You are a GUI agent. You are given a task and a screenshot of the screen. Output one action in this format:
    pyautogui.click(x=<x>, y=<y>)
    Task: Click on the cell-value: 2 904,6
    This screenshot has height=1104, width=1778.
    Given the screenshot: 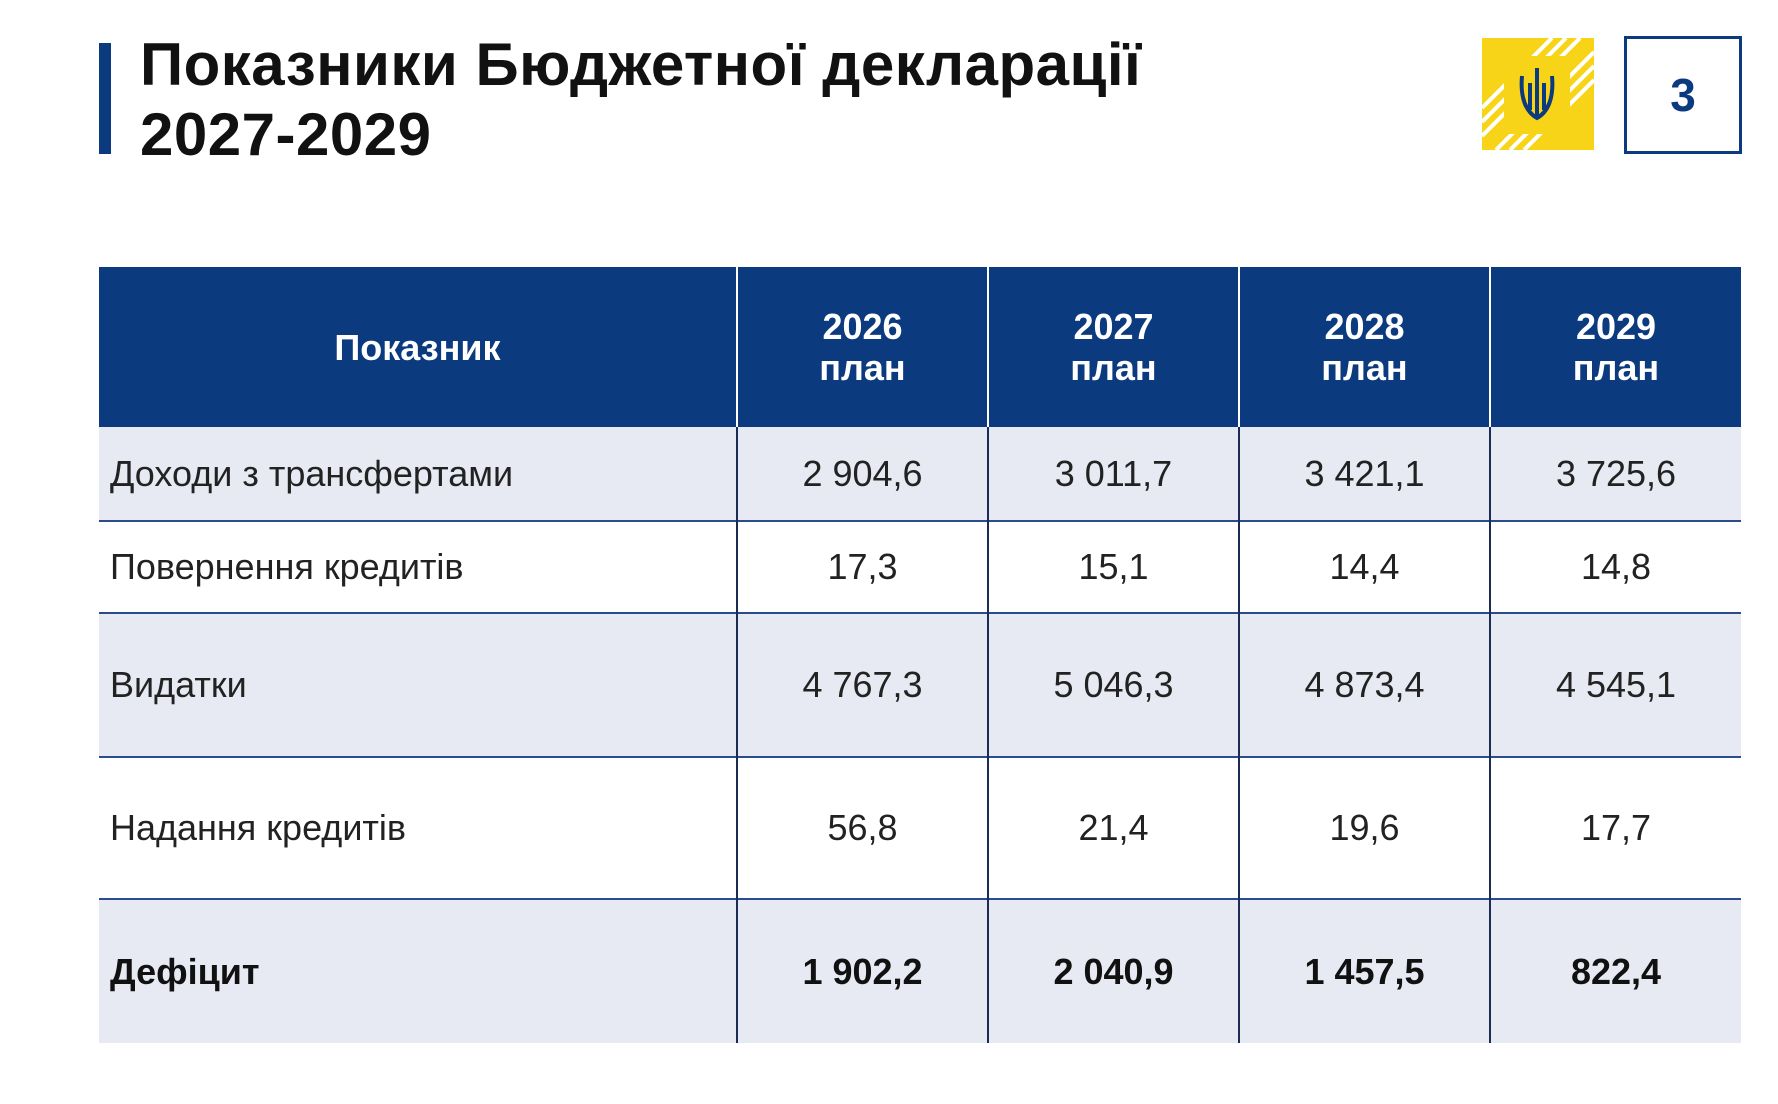 What is the action you would take?
    pyautogui.click(x=862, y=474)
    